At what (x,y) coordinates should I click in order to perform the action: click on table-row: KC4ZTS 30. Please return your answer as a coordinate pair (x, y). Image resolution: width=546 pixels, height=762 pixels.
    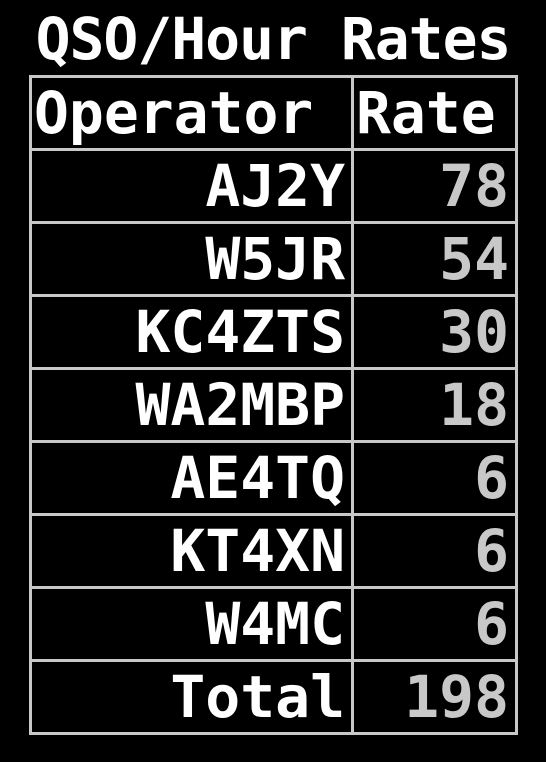
    Looking at the image, I should click on (273, 332).